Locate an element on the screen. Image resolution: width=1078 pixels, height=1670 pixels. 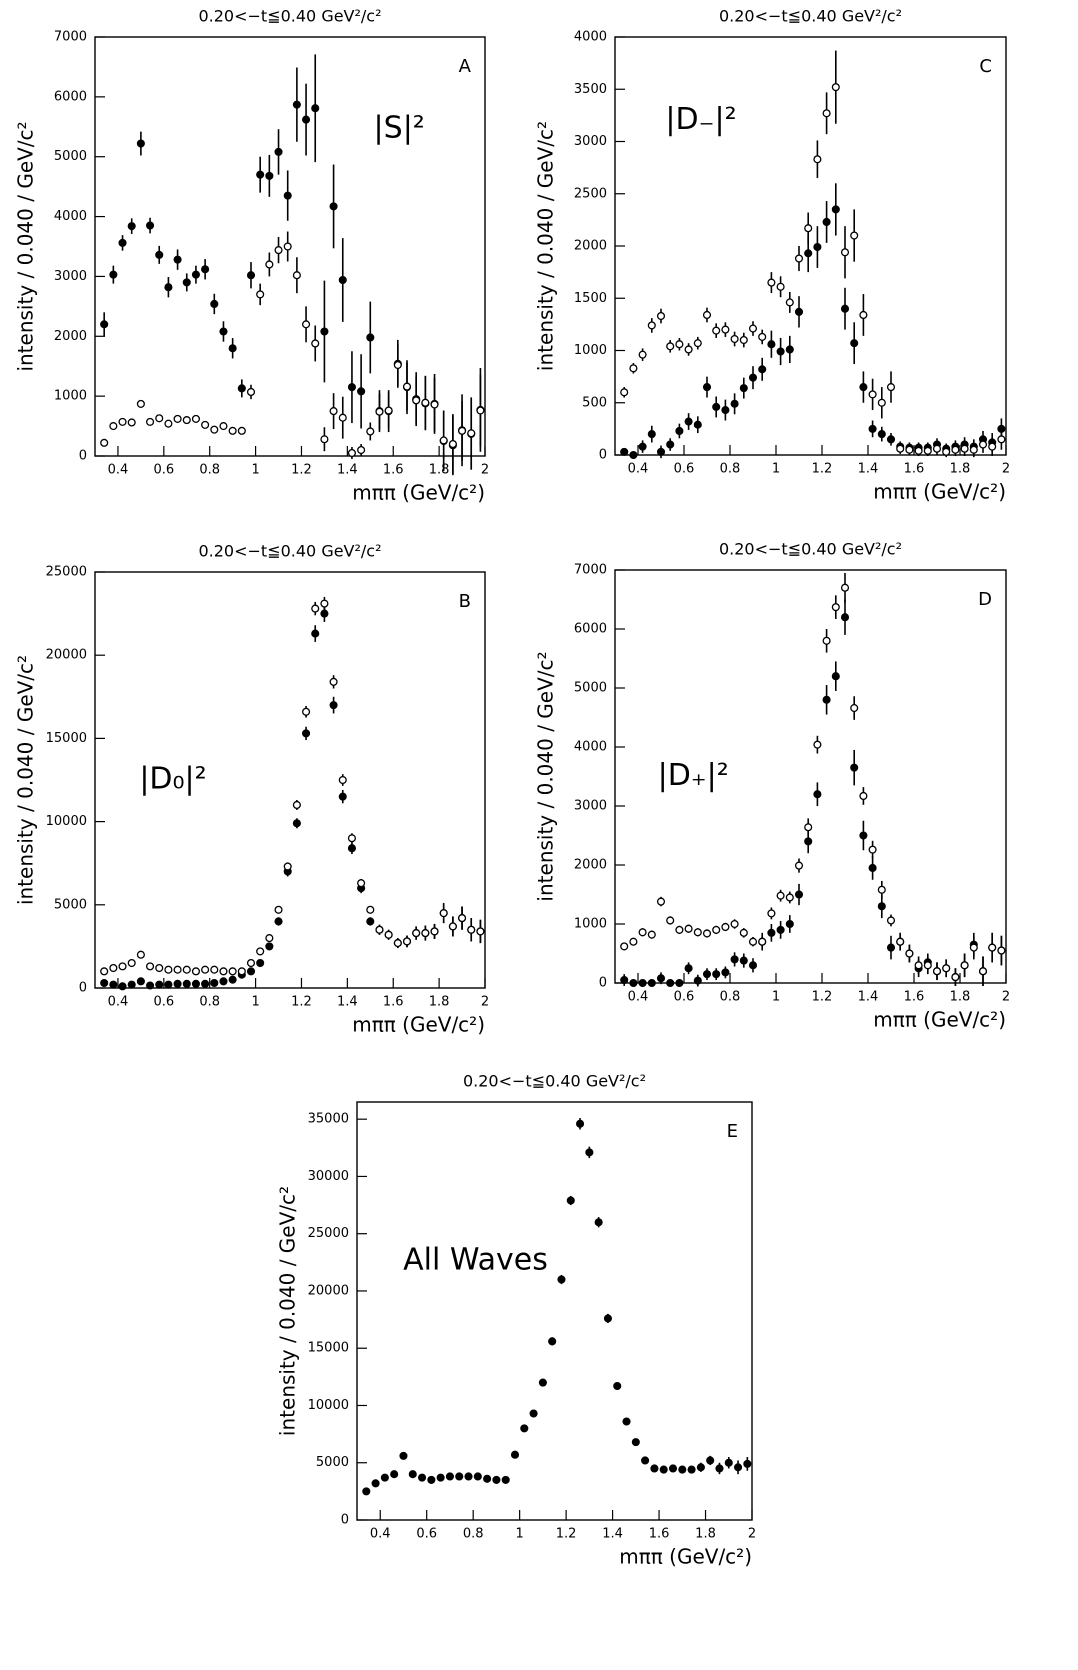
y-tick-label: 1500 is located at coordinates (590, 298).